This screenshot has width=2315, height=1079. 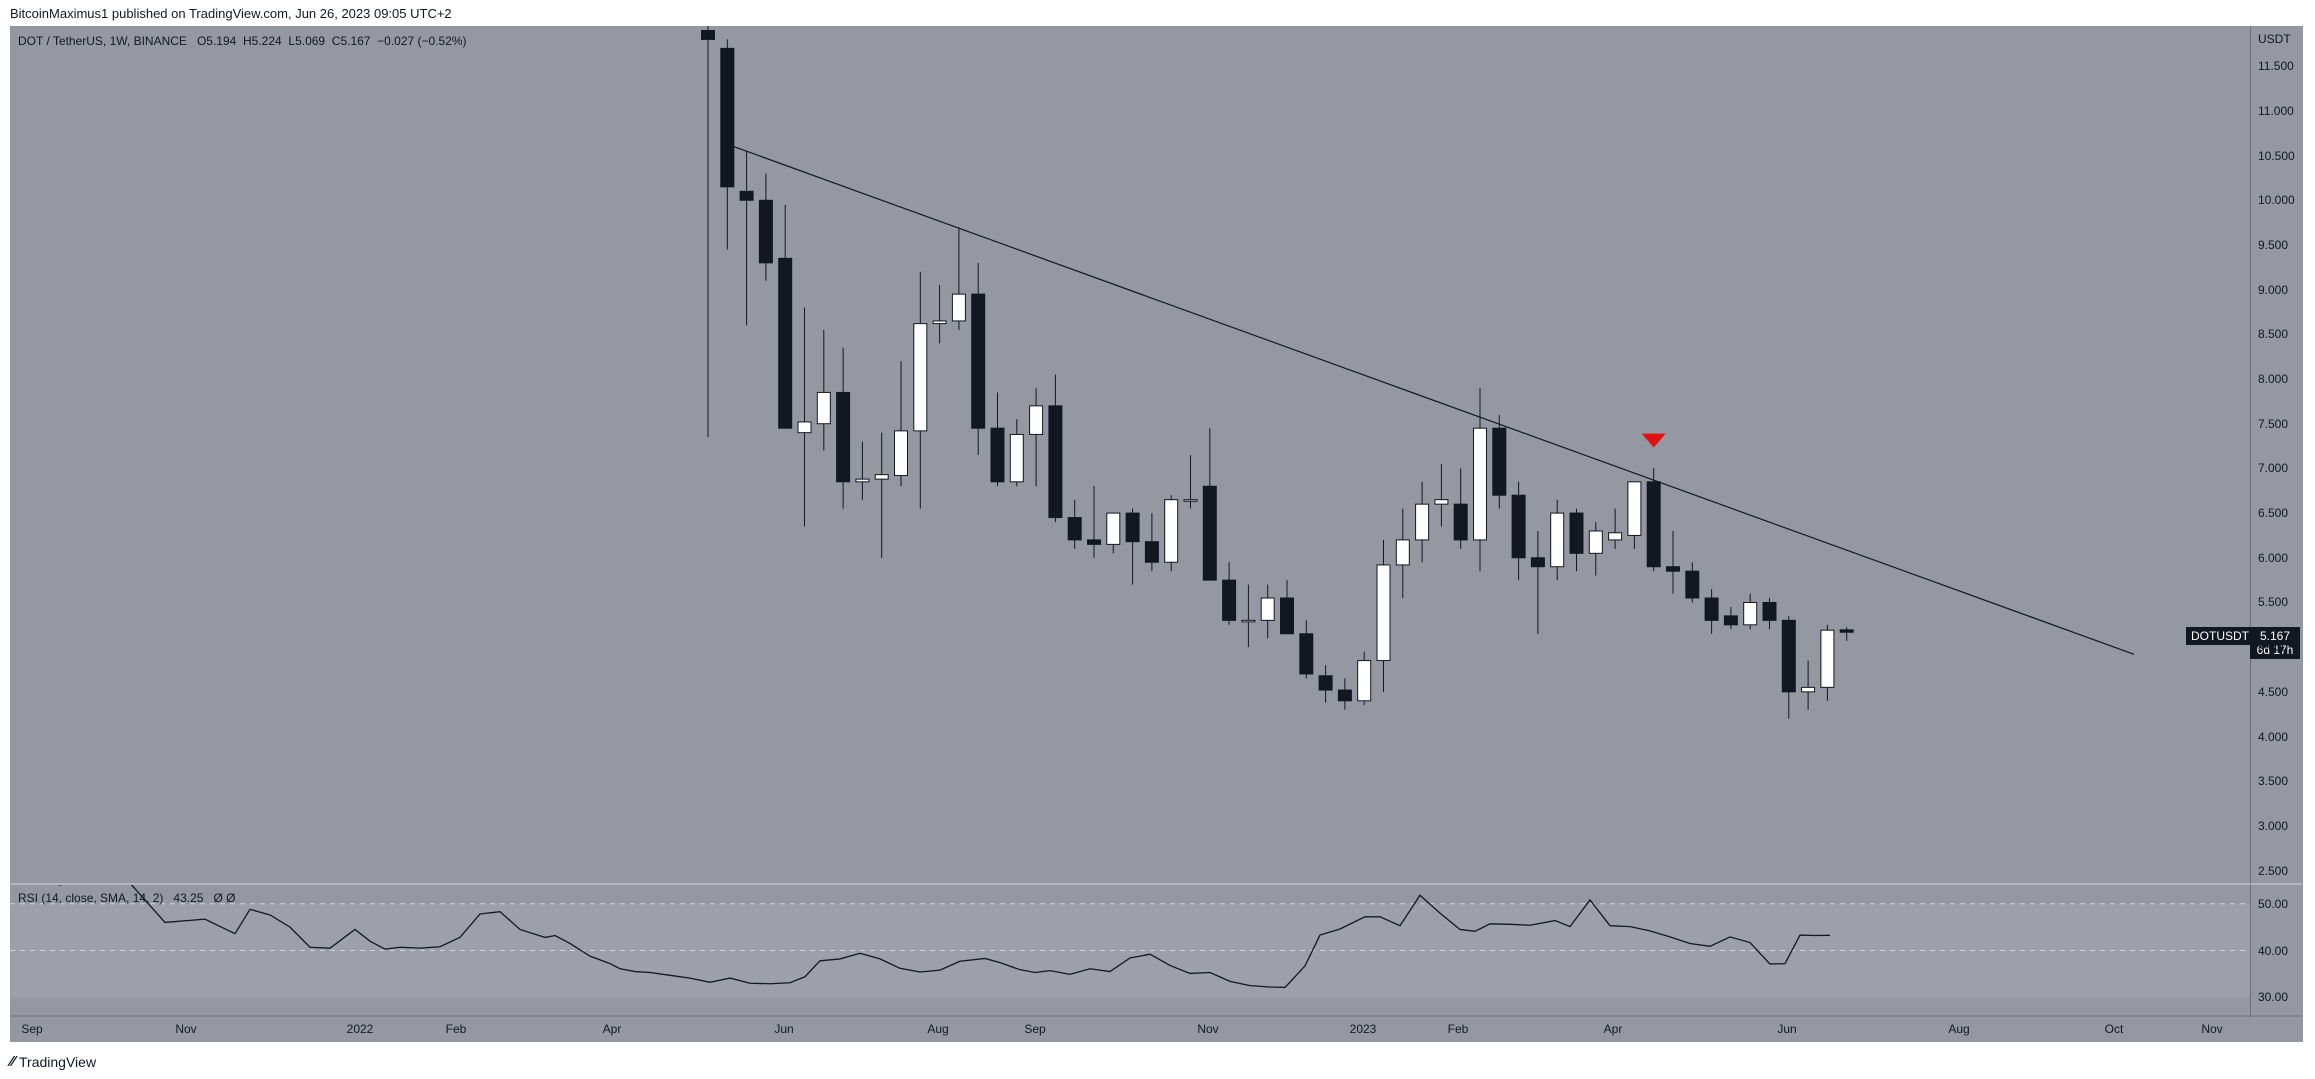 I want to click on price-tick-label: 11.000, so click(x=2276, y=110).